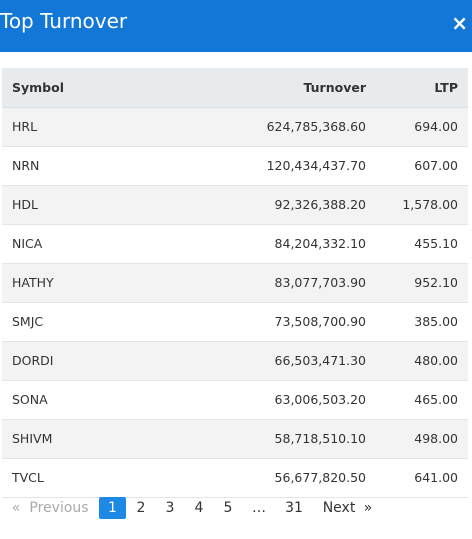  What do you see at coordinates (236, 509) in the screenshot?
I see `pagination: « Previous 1 2 3 4 5 … 31 Next »` at bounding box center [236, 509].